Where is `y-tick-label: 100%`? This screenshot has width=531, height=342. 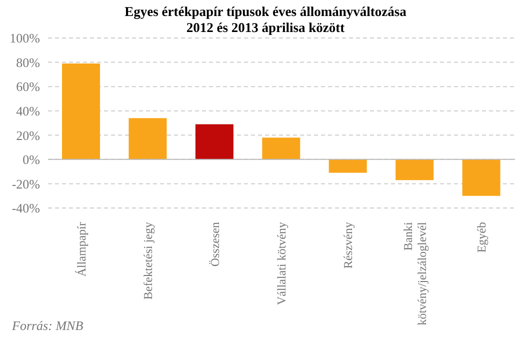
y-tick-label: 100% is located at coordinates (25, 38).